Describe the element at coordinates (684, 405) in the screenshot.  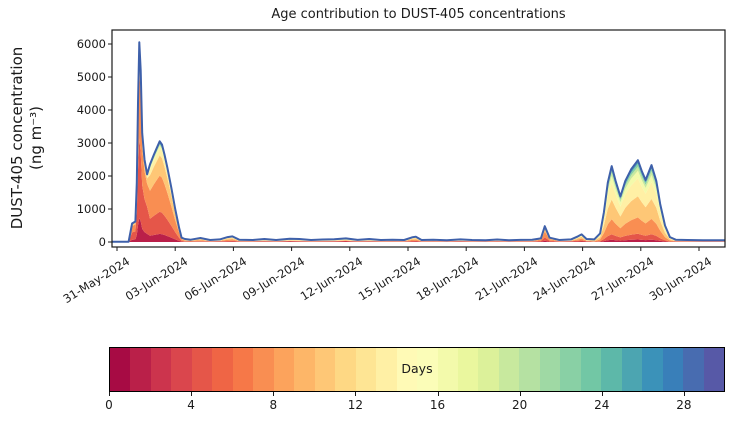
I see `colorbar-tick-label: 28` at that location.